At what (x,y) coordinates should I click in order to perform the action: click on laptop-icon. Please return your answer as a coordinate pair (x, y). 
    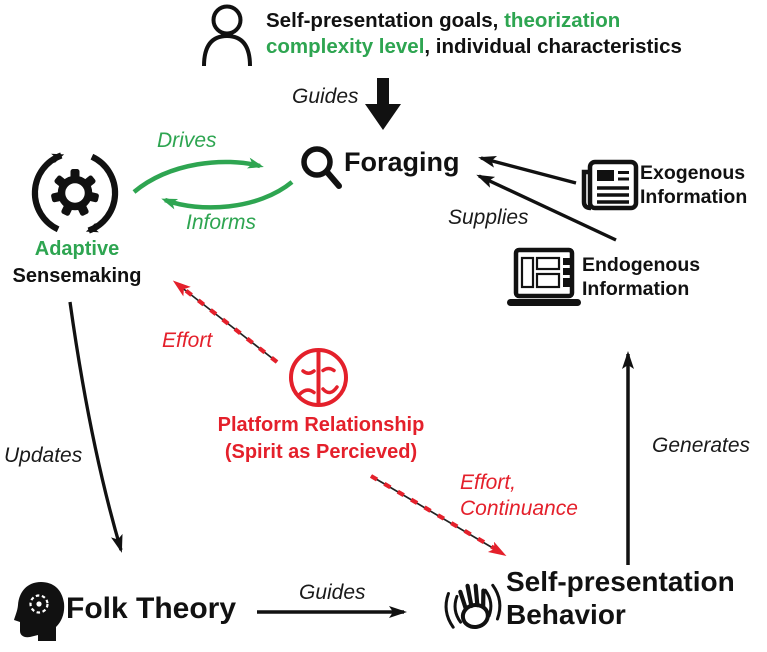
    Looking at the image, I should click on (544, 276).